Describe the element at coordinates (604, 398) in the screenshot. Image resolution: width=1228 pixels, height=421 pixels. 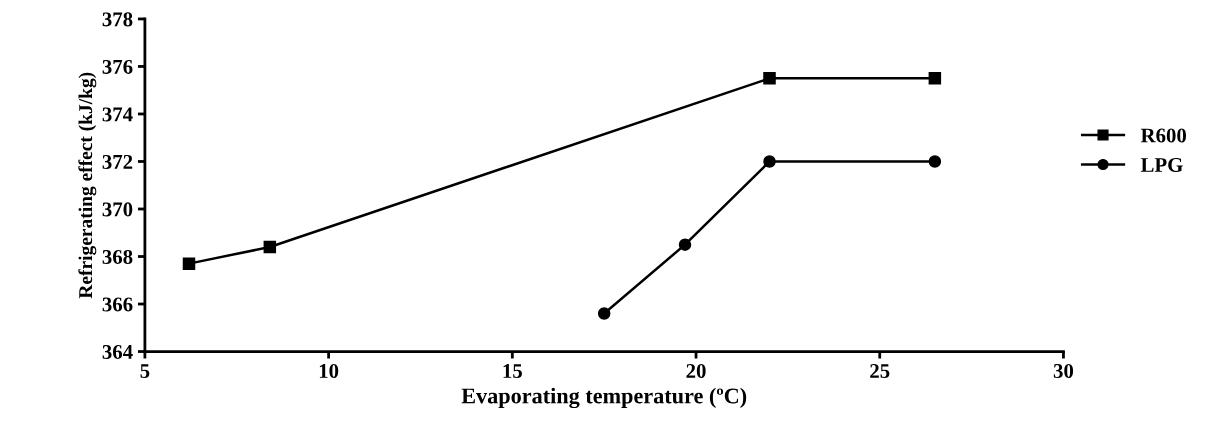
I see `x-axis-title: Evaporating temperature (ºC)` at that location.